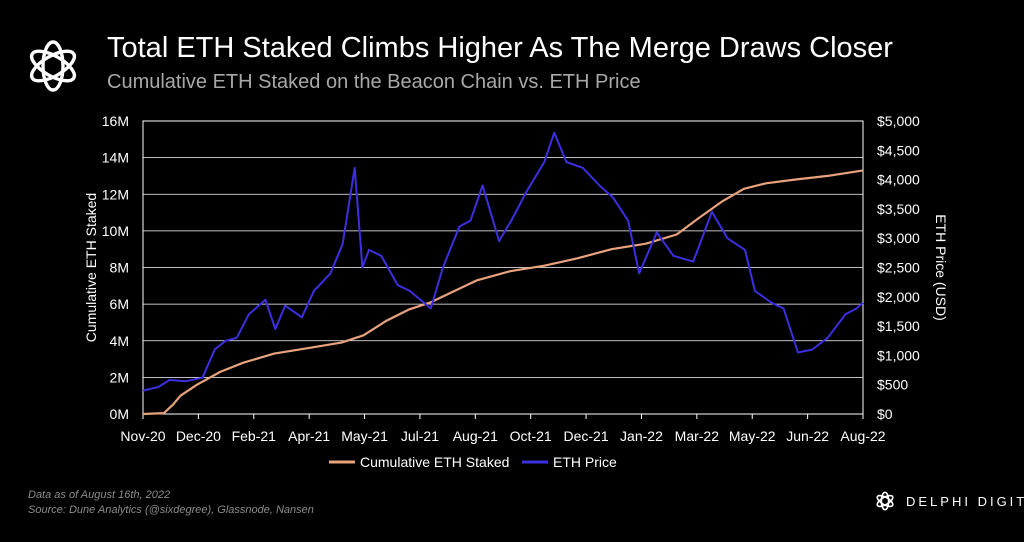 Image resolution: width=1024 pixels, height=542 pixels. Describe the element at coordinates (752, 436) in the screenshot. I see `x-tick-label: May-22` at that location.